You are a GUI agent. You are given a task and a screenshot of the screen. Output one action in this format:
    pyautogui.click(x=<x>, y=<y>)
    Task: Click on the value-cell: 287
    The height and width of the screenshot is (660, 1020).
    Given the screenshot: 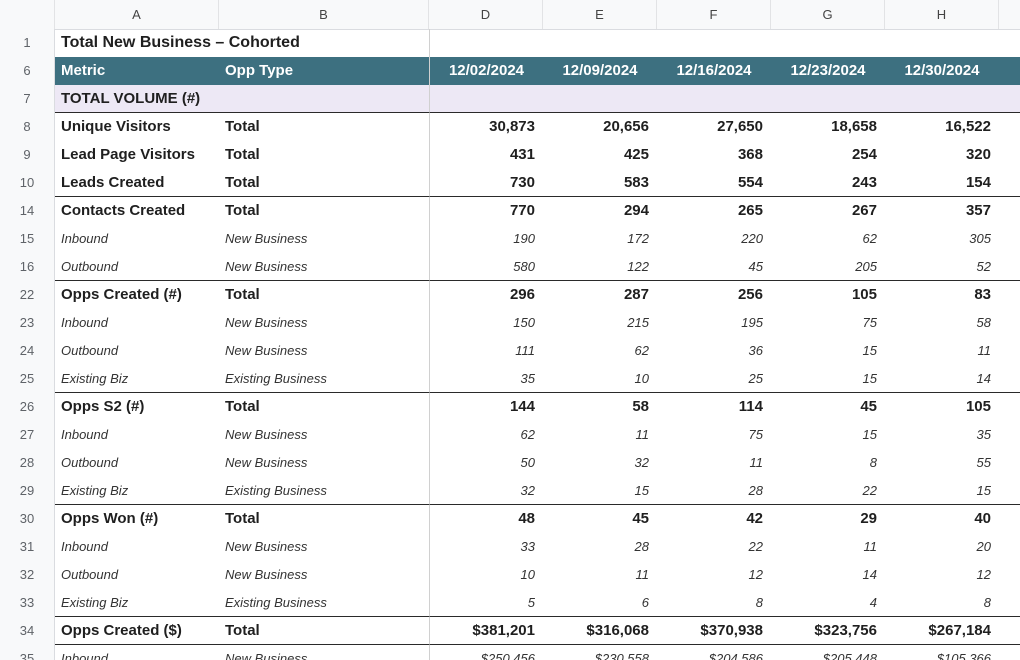 What is the action you would take?
    pyautogui.click(x=636, y=294)
    